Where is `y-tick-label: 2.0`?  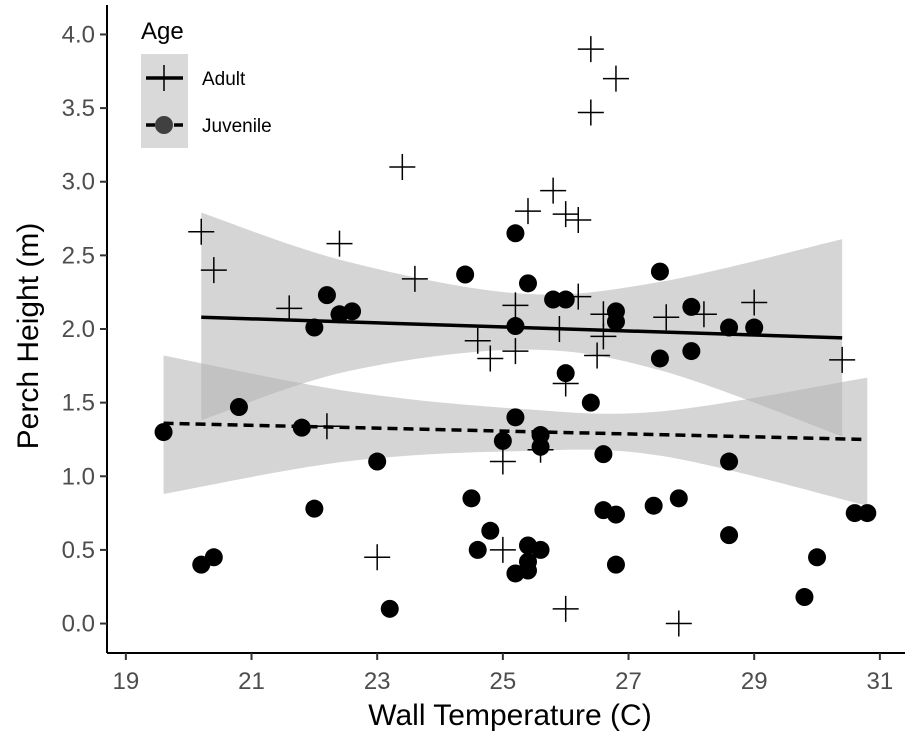 y-tick-label: 2.0 is located at coordinates (78, 329).